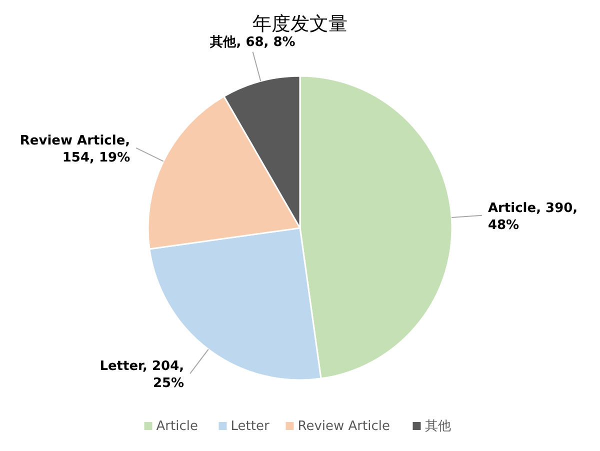  What do you see at coordinates (75, 149) in the screenshot?
I see `data-label: Review Article, 154, 19%` at bounding box center [75, 149].